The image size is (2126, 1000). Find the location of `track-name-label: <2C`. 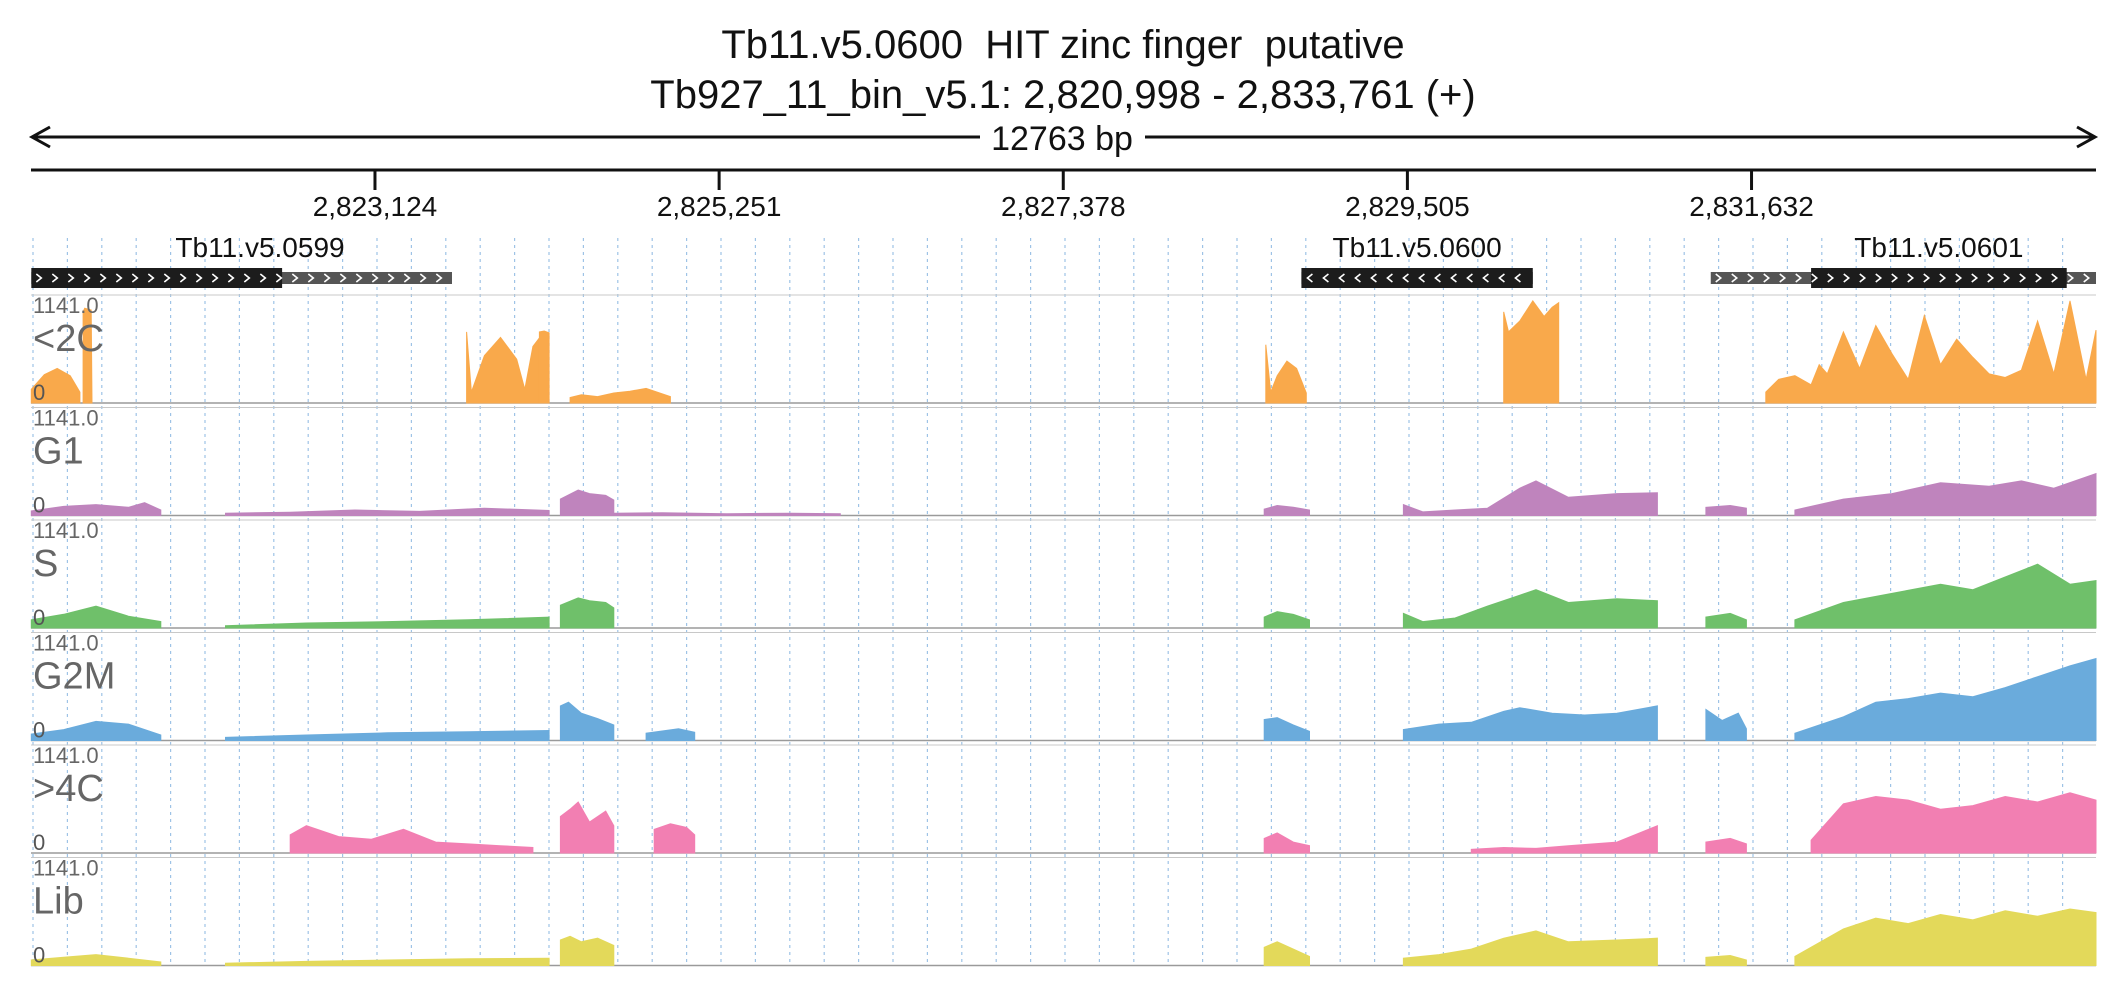

track-name-label: <2C is located at coordinates (68, 339).